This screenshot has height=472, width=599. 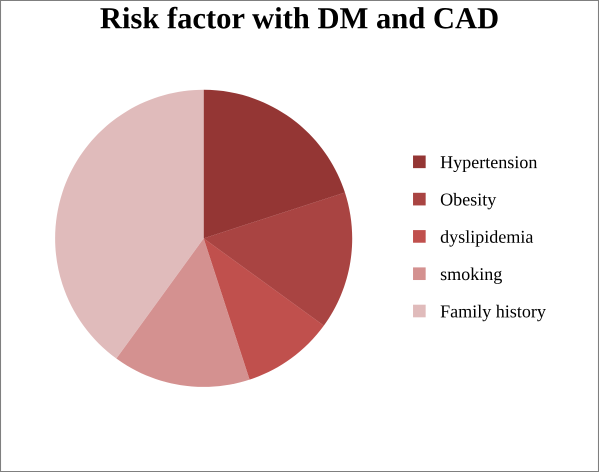 I want to click on legend-label: Family history, so click(x=493, y=313).